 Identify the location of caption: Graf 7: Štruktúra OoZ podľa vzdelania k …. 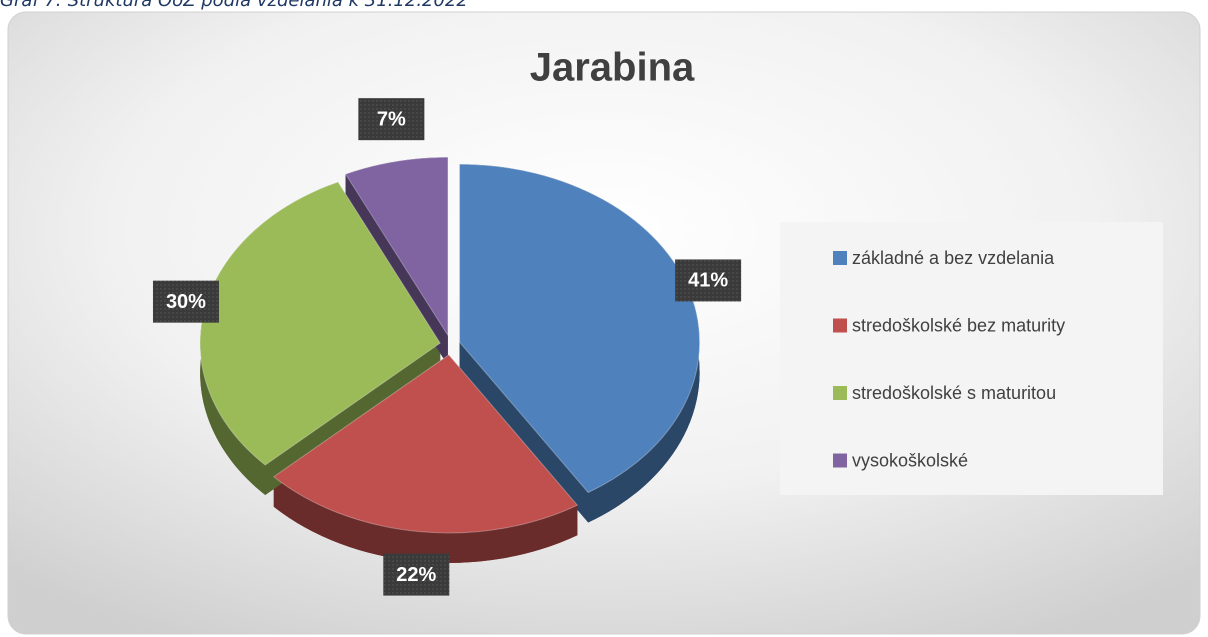
(234, 5).